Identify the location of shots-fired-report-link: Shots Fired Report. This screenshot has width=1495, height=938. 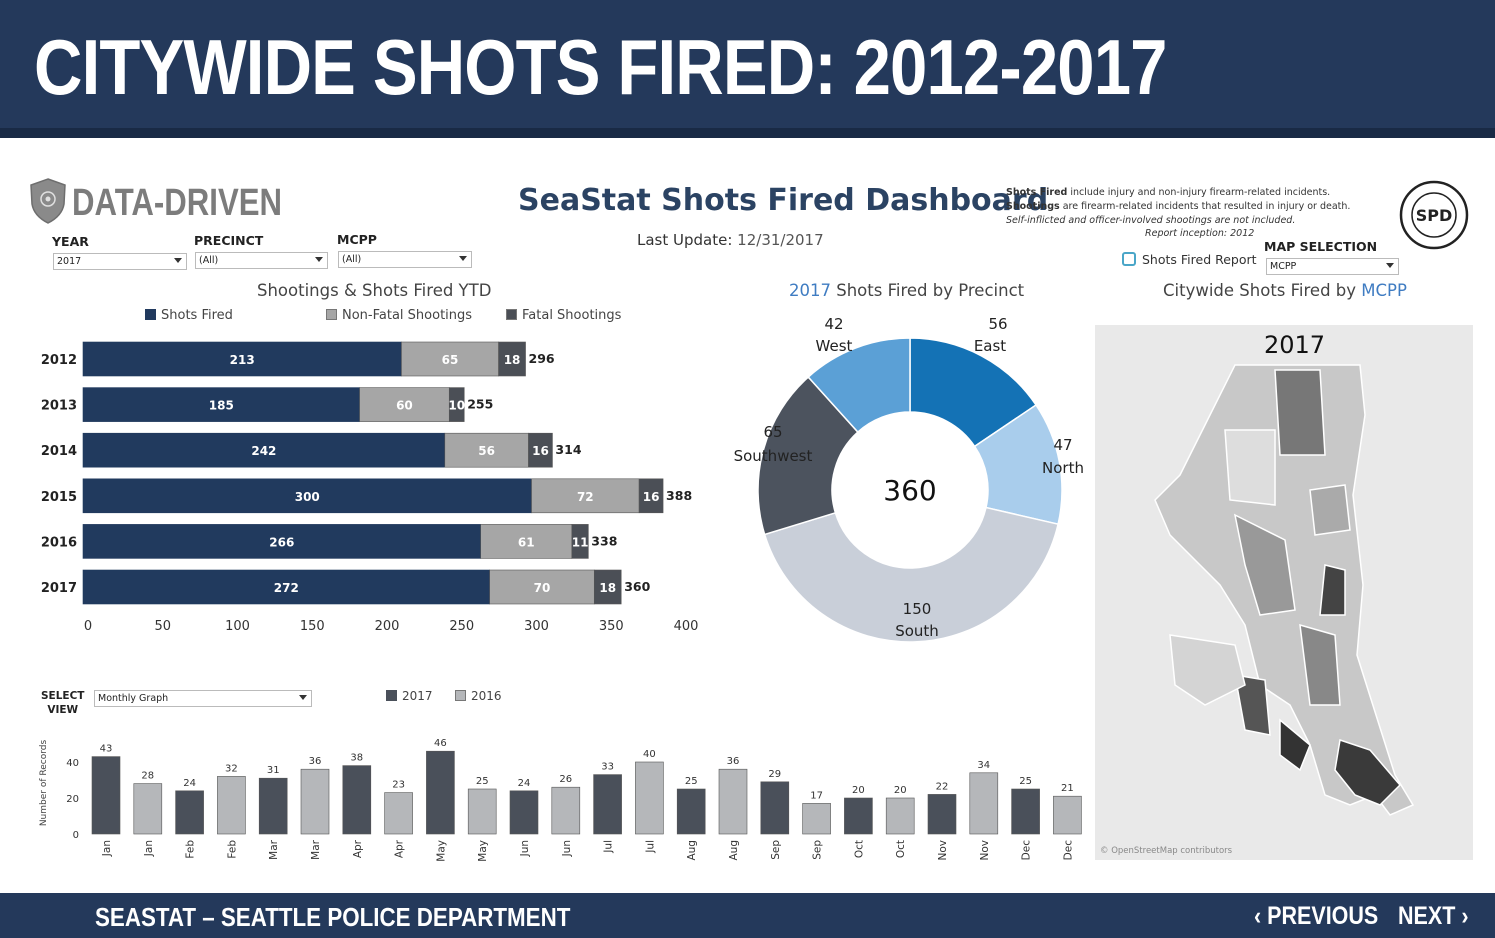
(1189, 259).